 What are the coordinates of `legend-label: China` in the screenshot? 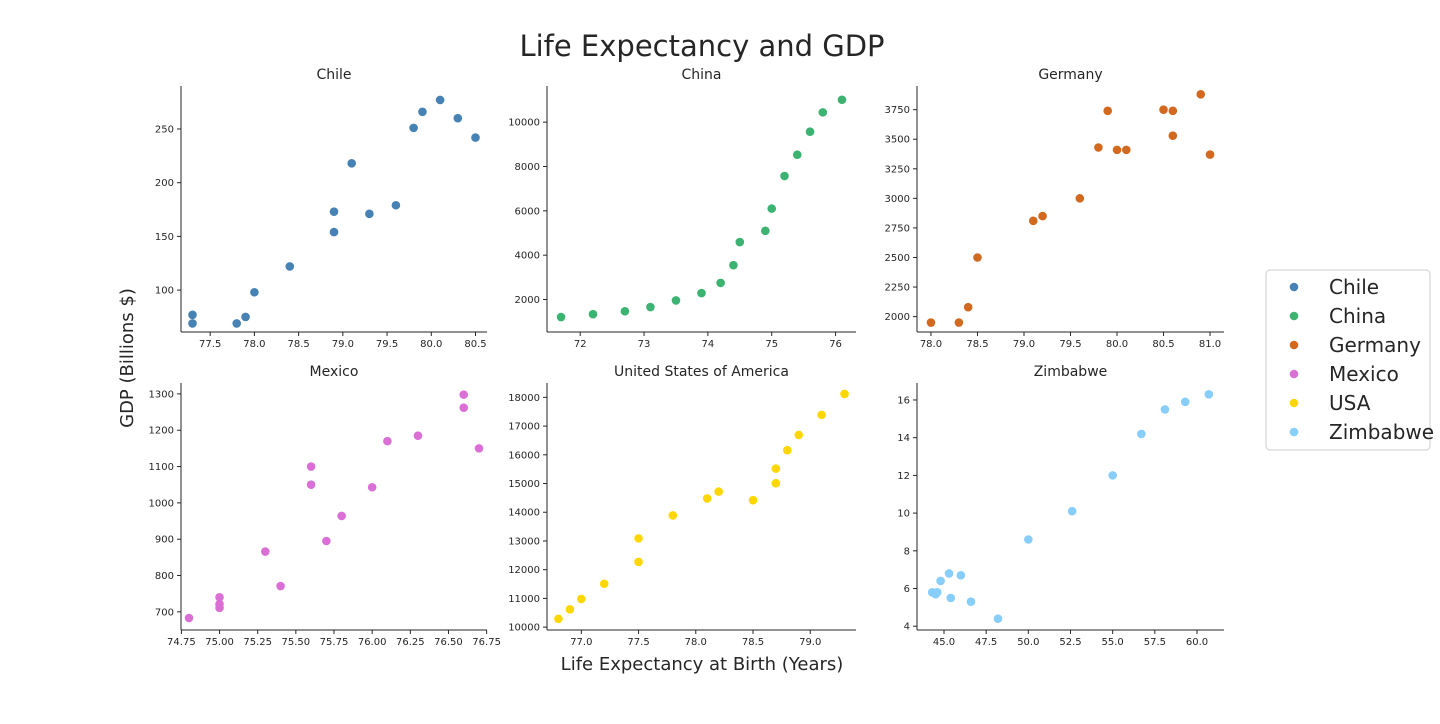 It's located at (1357, 316).